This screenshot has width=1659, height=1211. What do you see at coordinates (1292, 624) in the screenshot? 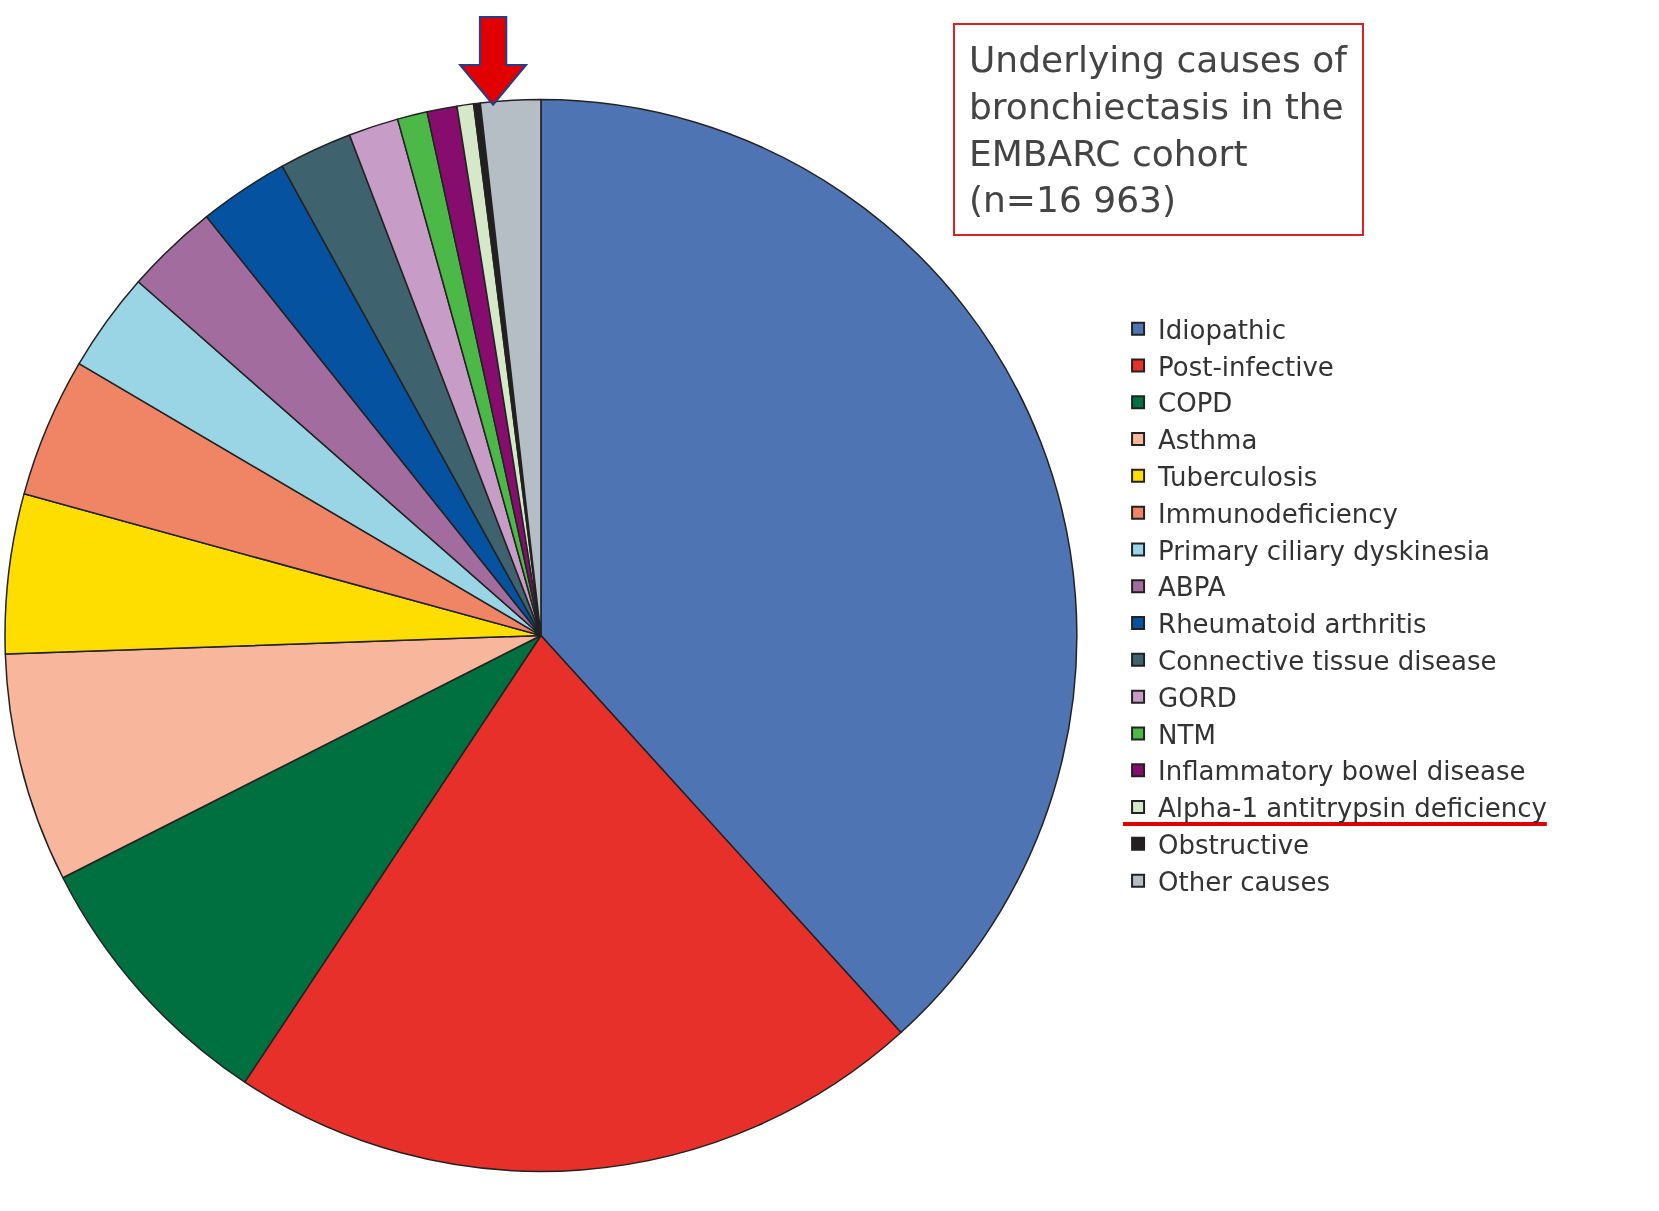
I see `legend-label: Rheumatoid arthritis` at bounding box center [1292, 624].